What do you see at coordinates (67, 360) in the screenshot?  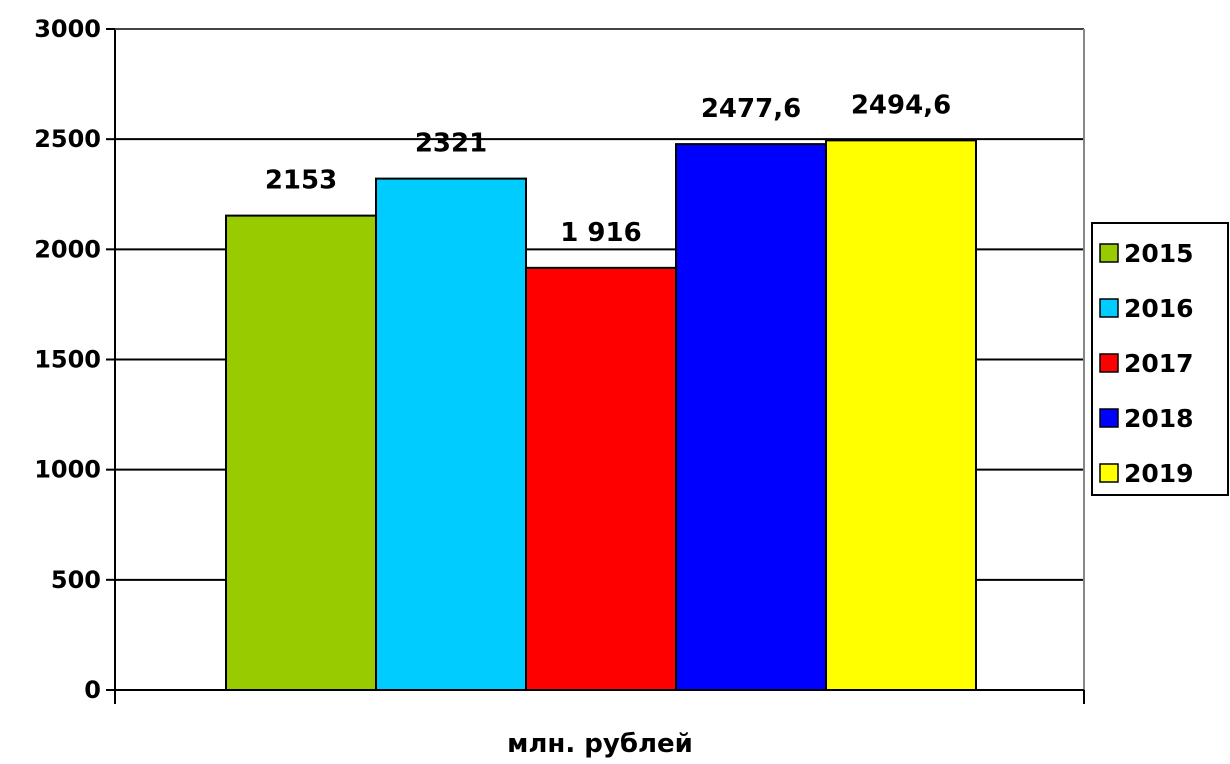 I see `y-tick-label: 1500` at bounding box center [67, 360].